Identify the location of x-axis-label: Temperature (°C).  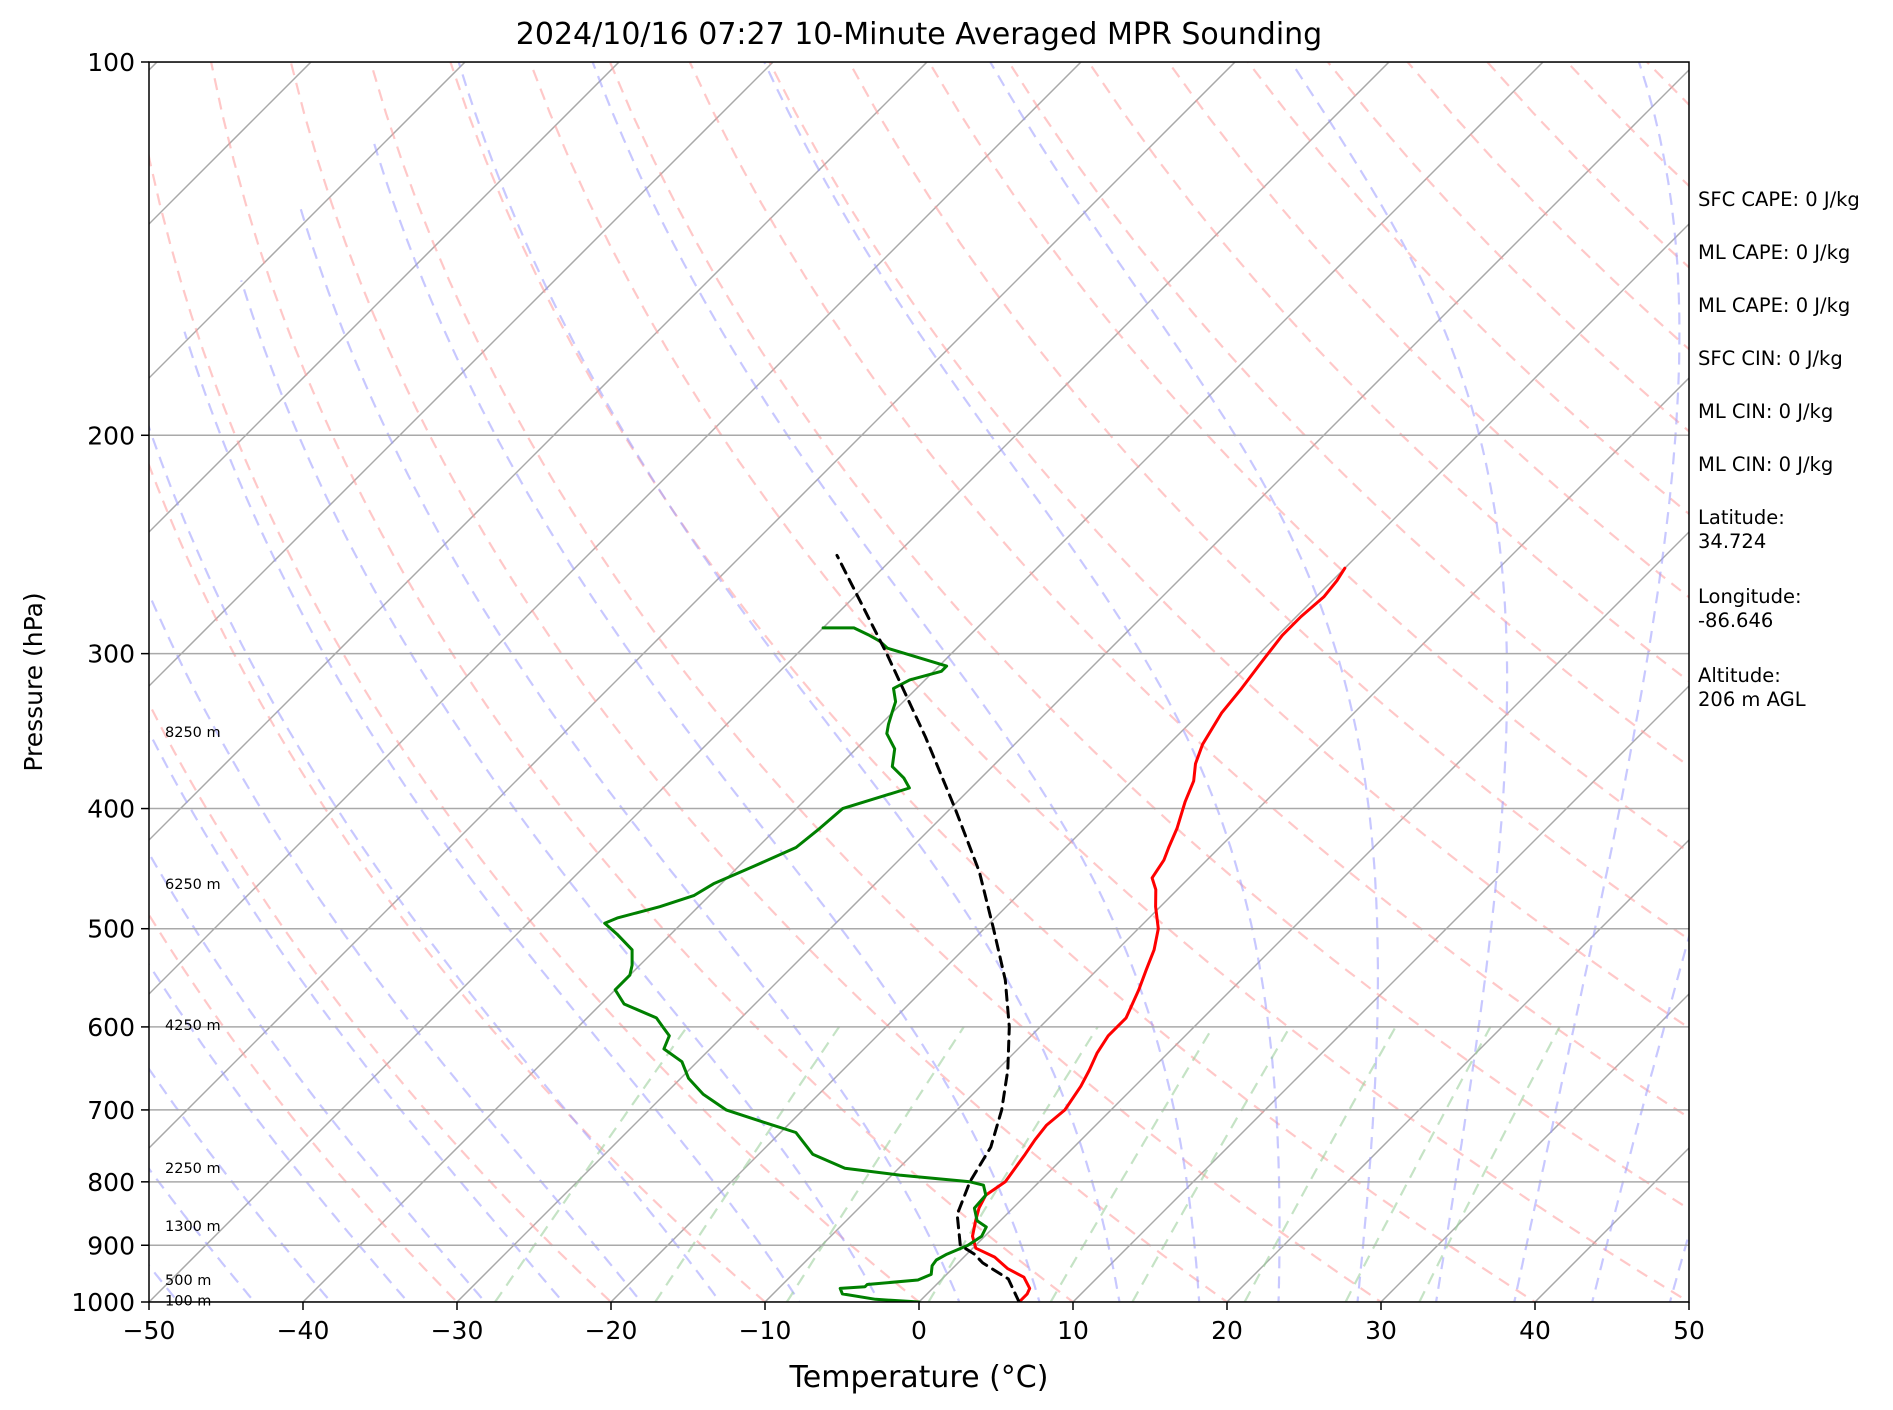
(919, 1377).